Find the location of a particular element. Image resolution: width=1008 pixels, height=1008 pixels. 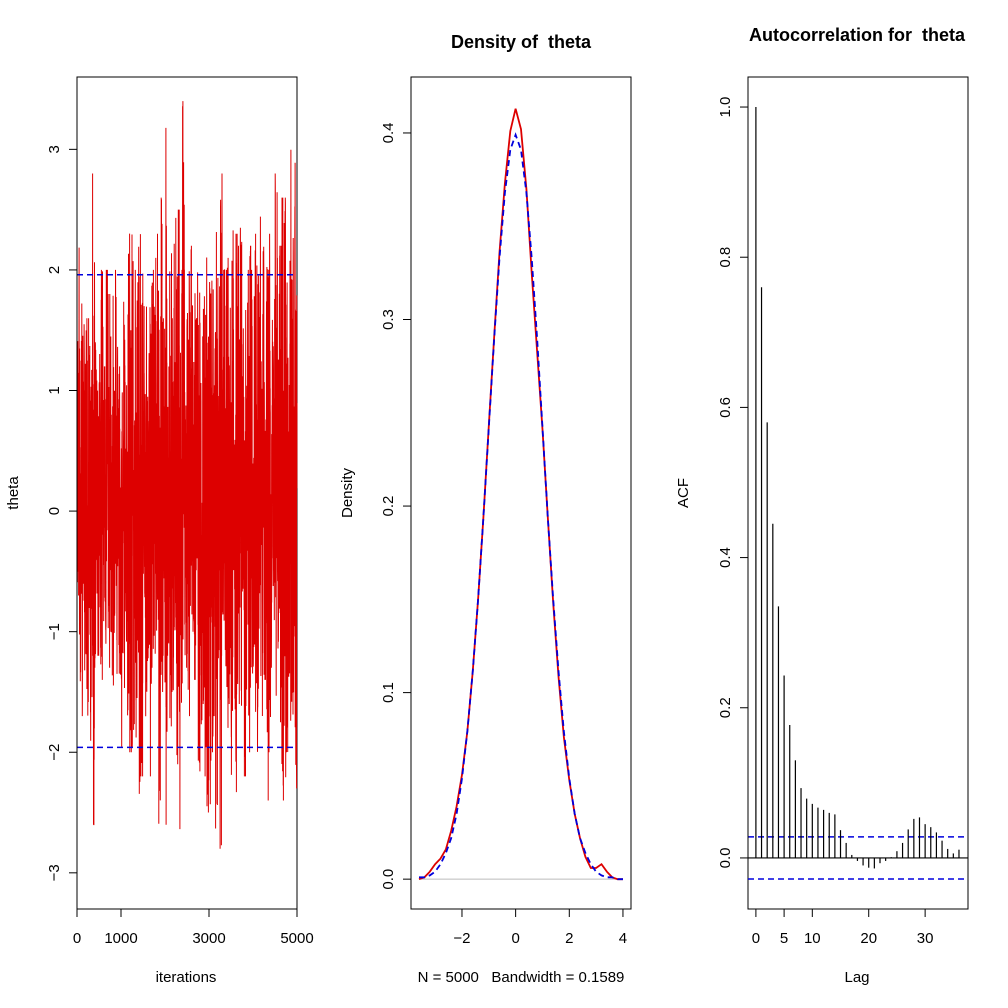

acf-x-axis-label: Lag is located at coordinates (856, 977).